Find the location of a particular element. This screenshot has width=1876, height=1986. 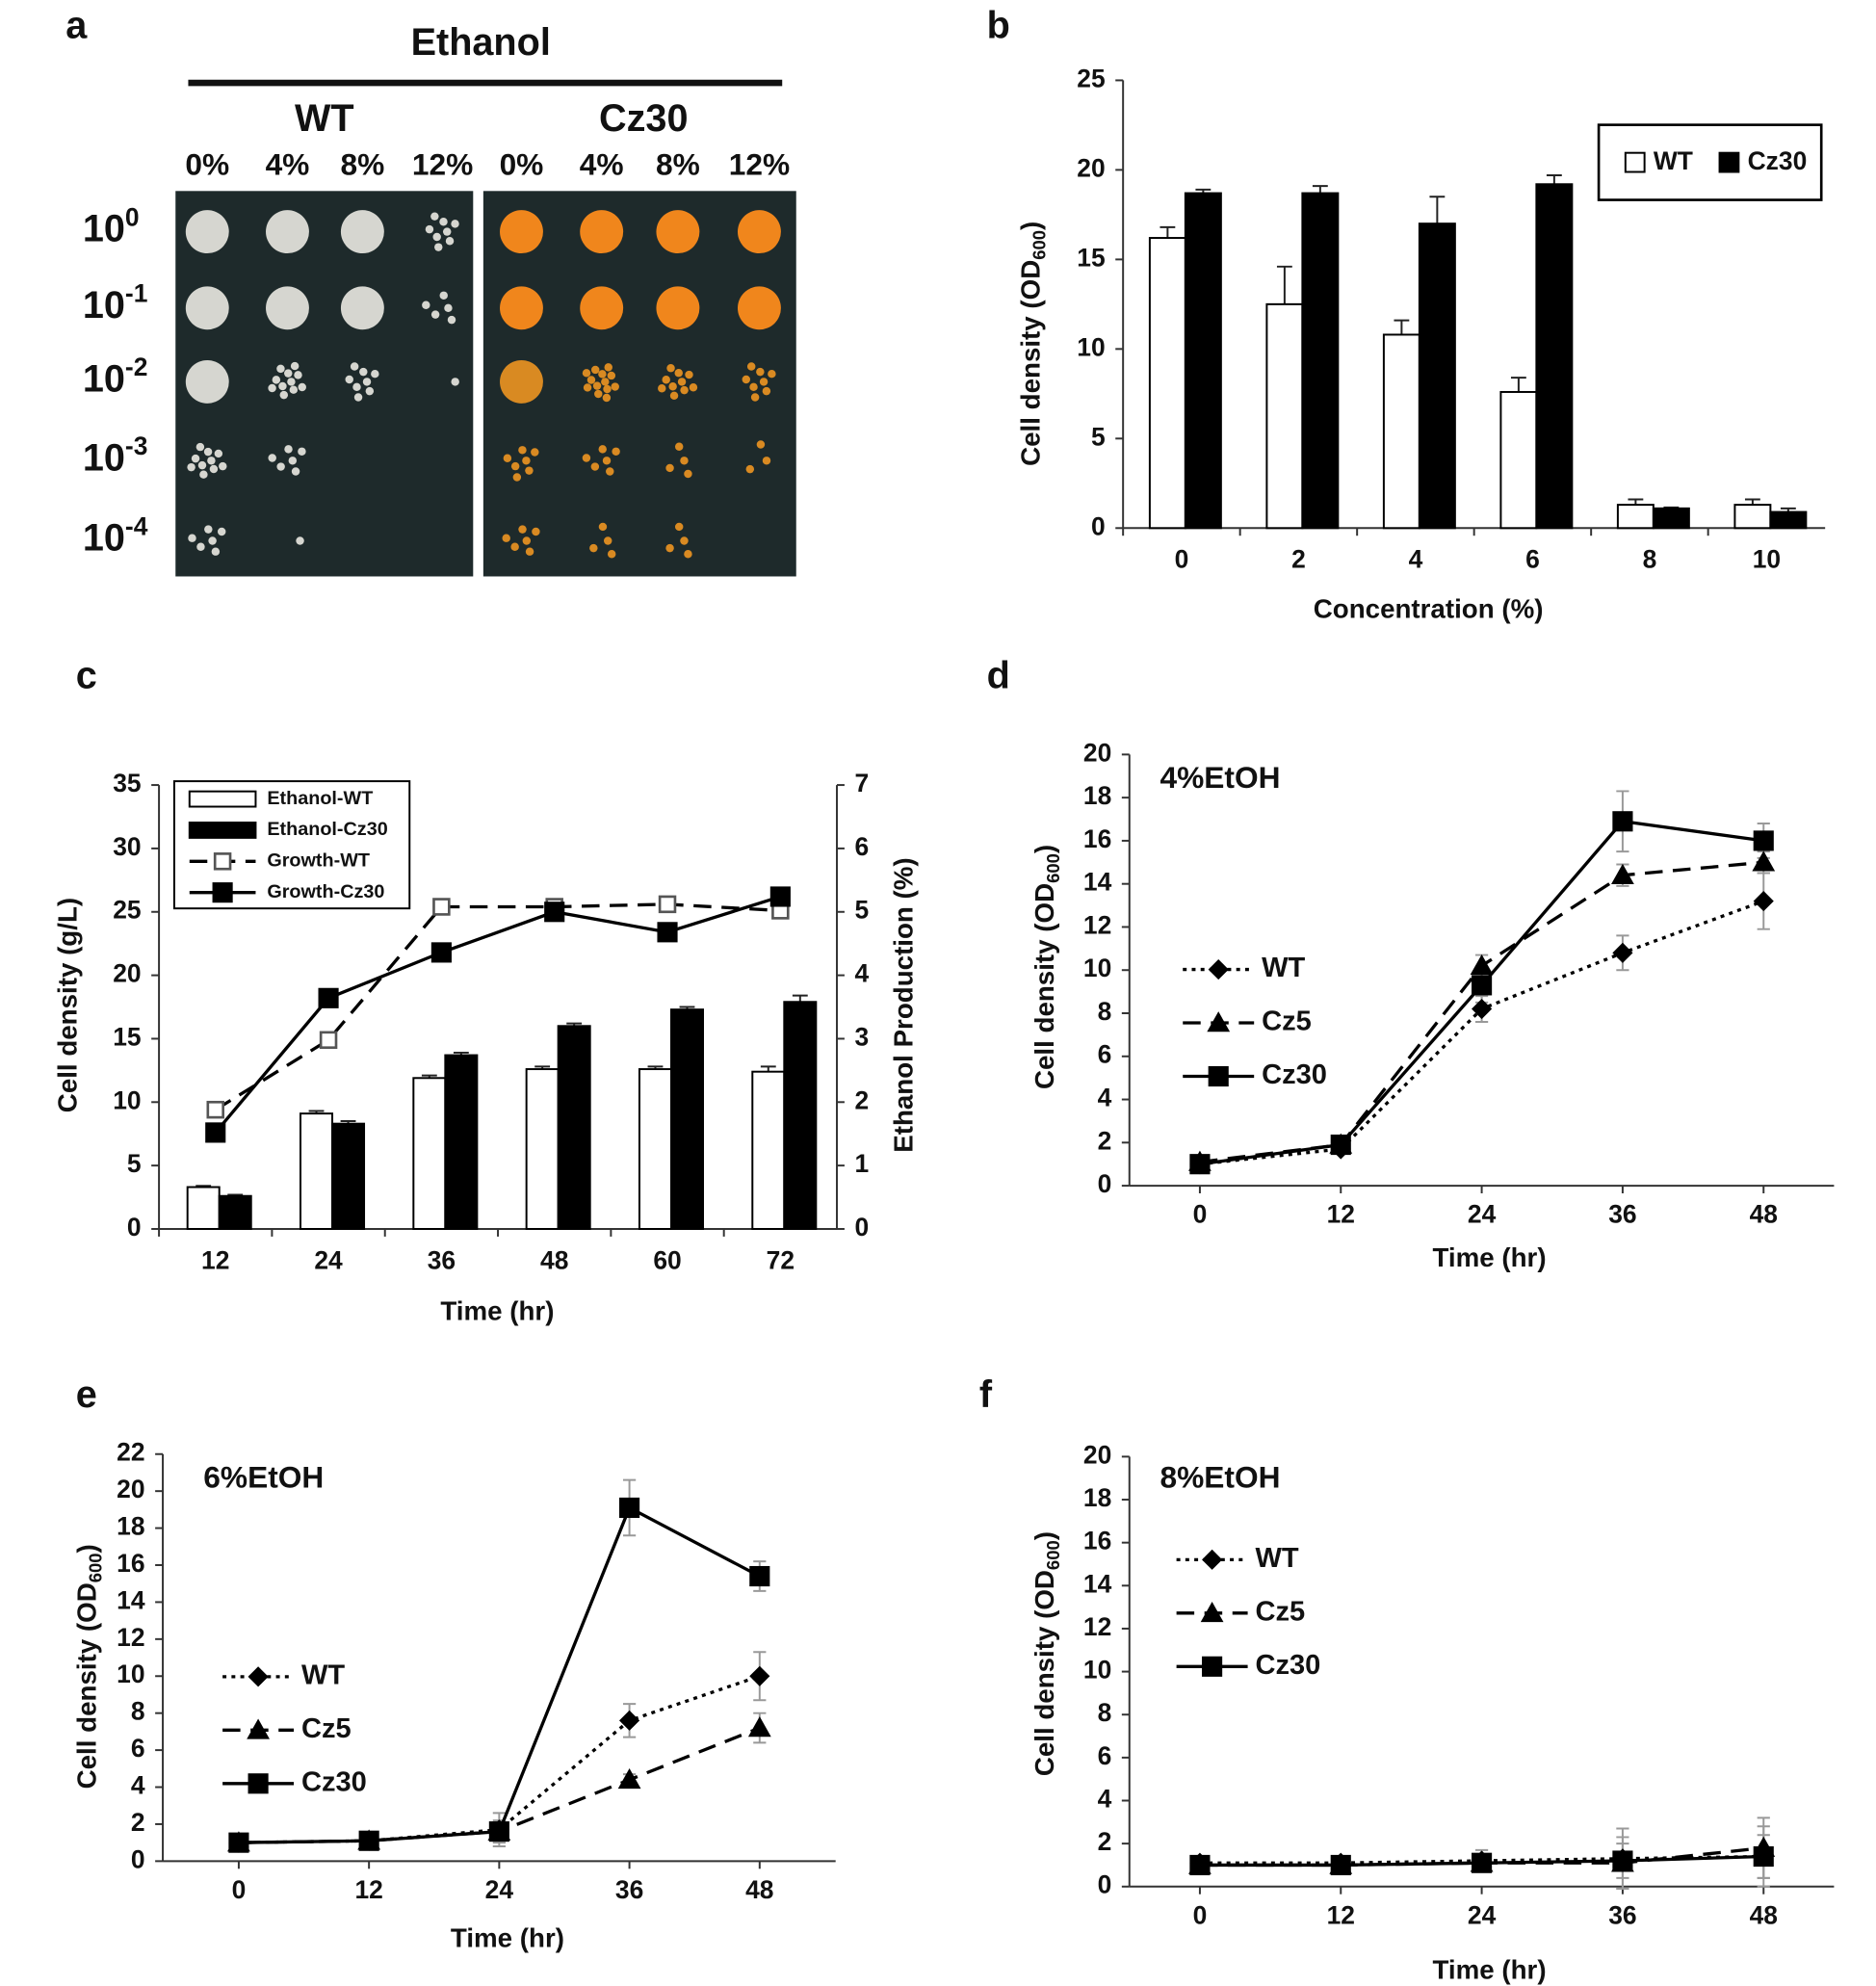

y-label-end: ) is located at coordinates (1031, 226).